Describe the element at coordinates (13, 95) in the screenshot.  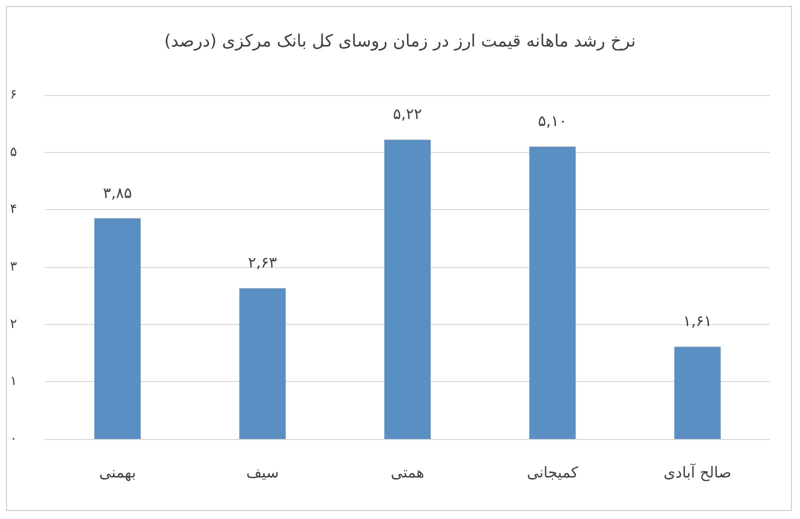
I see `y-tick-label: ۶` at that location.